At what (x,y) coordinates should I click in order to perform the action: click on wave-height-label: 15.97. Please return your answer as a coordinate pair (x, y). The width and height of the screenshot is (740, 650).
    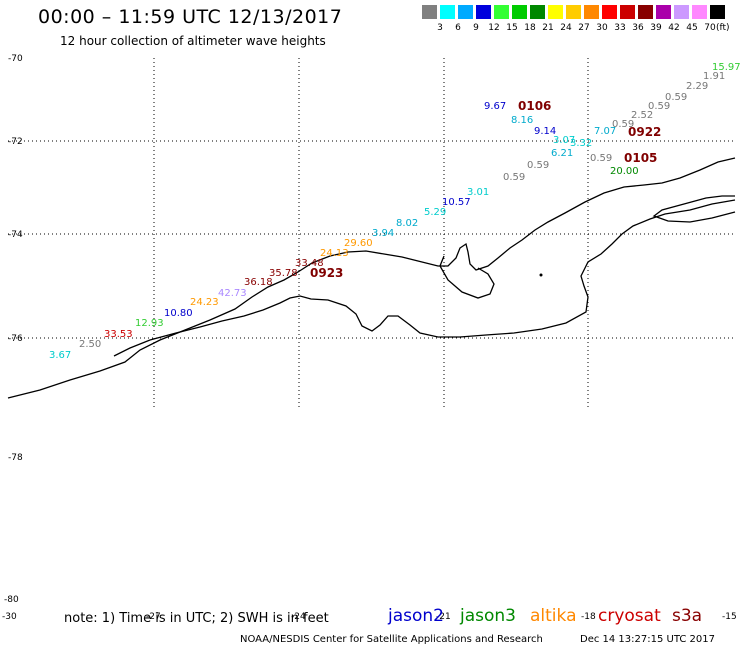
    Looking at the image, I should click on (726, 67).